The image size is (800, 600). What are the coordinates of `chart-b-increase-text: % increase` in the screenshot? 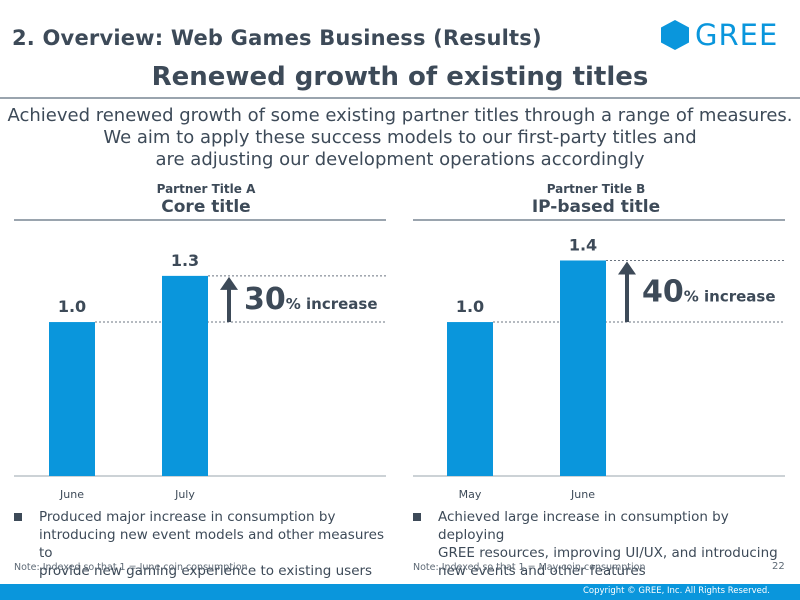 It's located at (730, 296).